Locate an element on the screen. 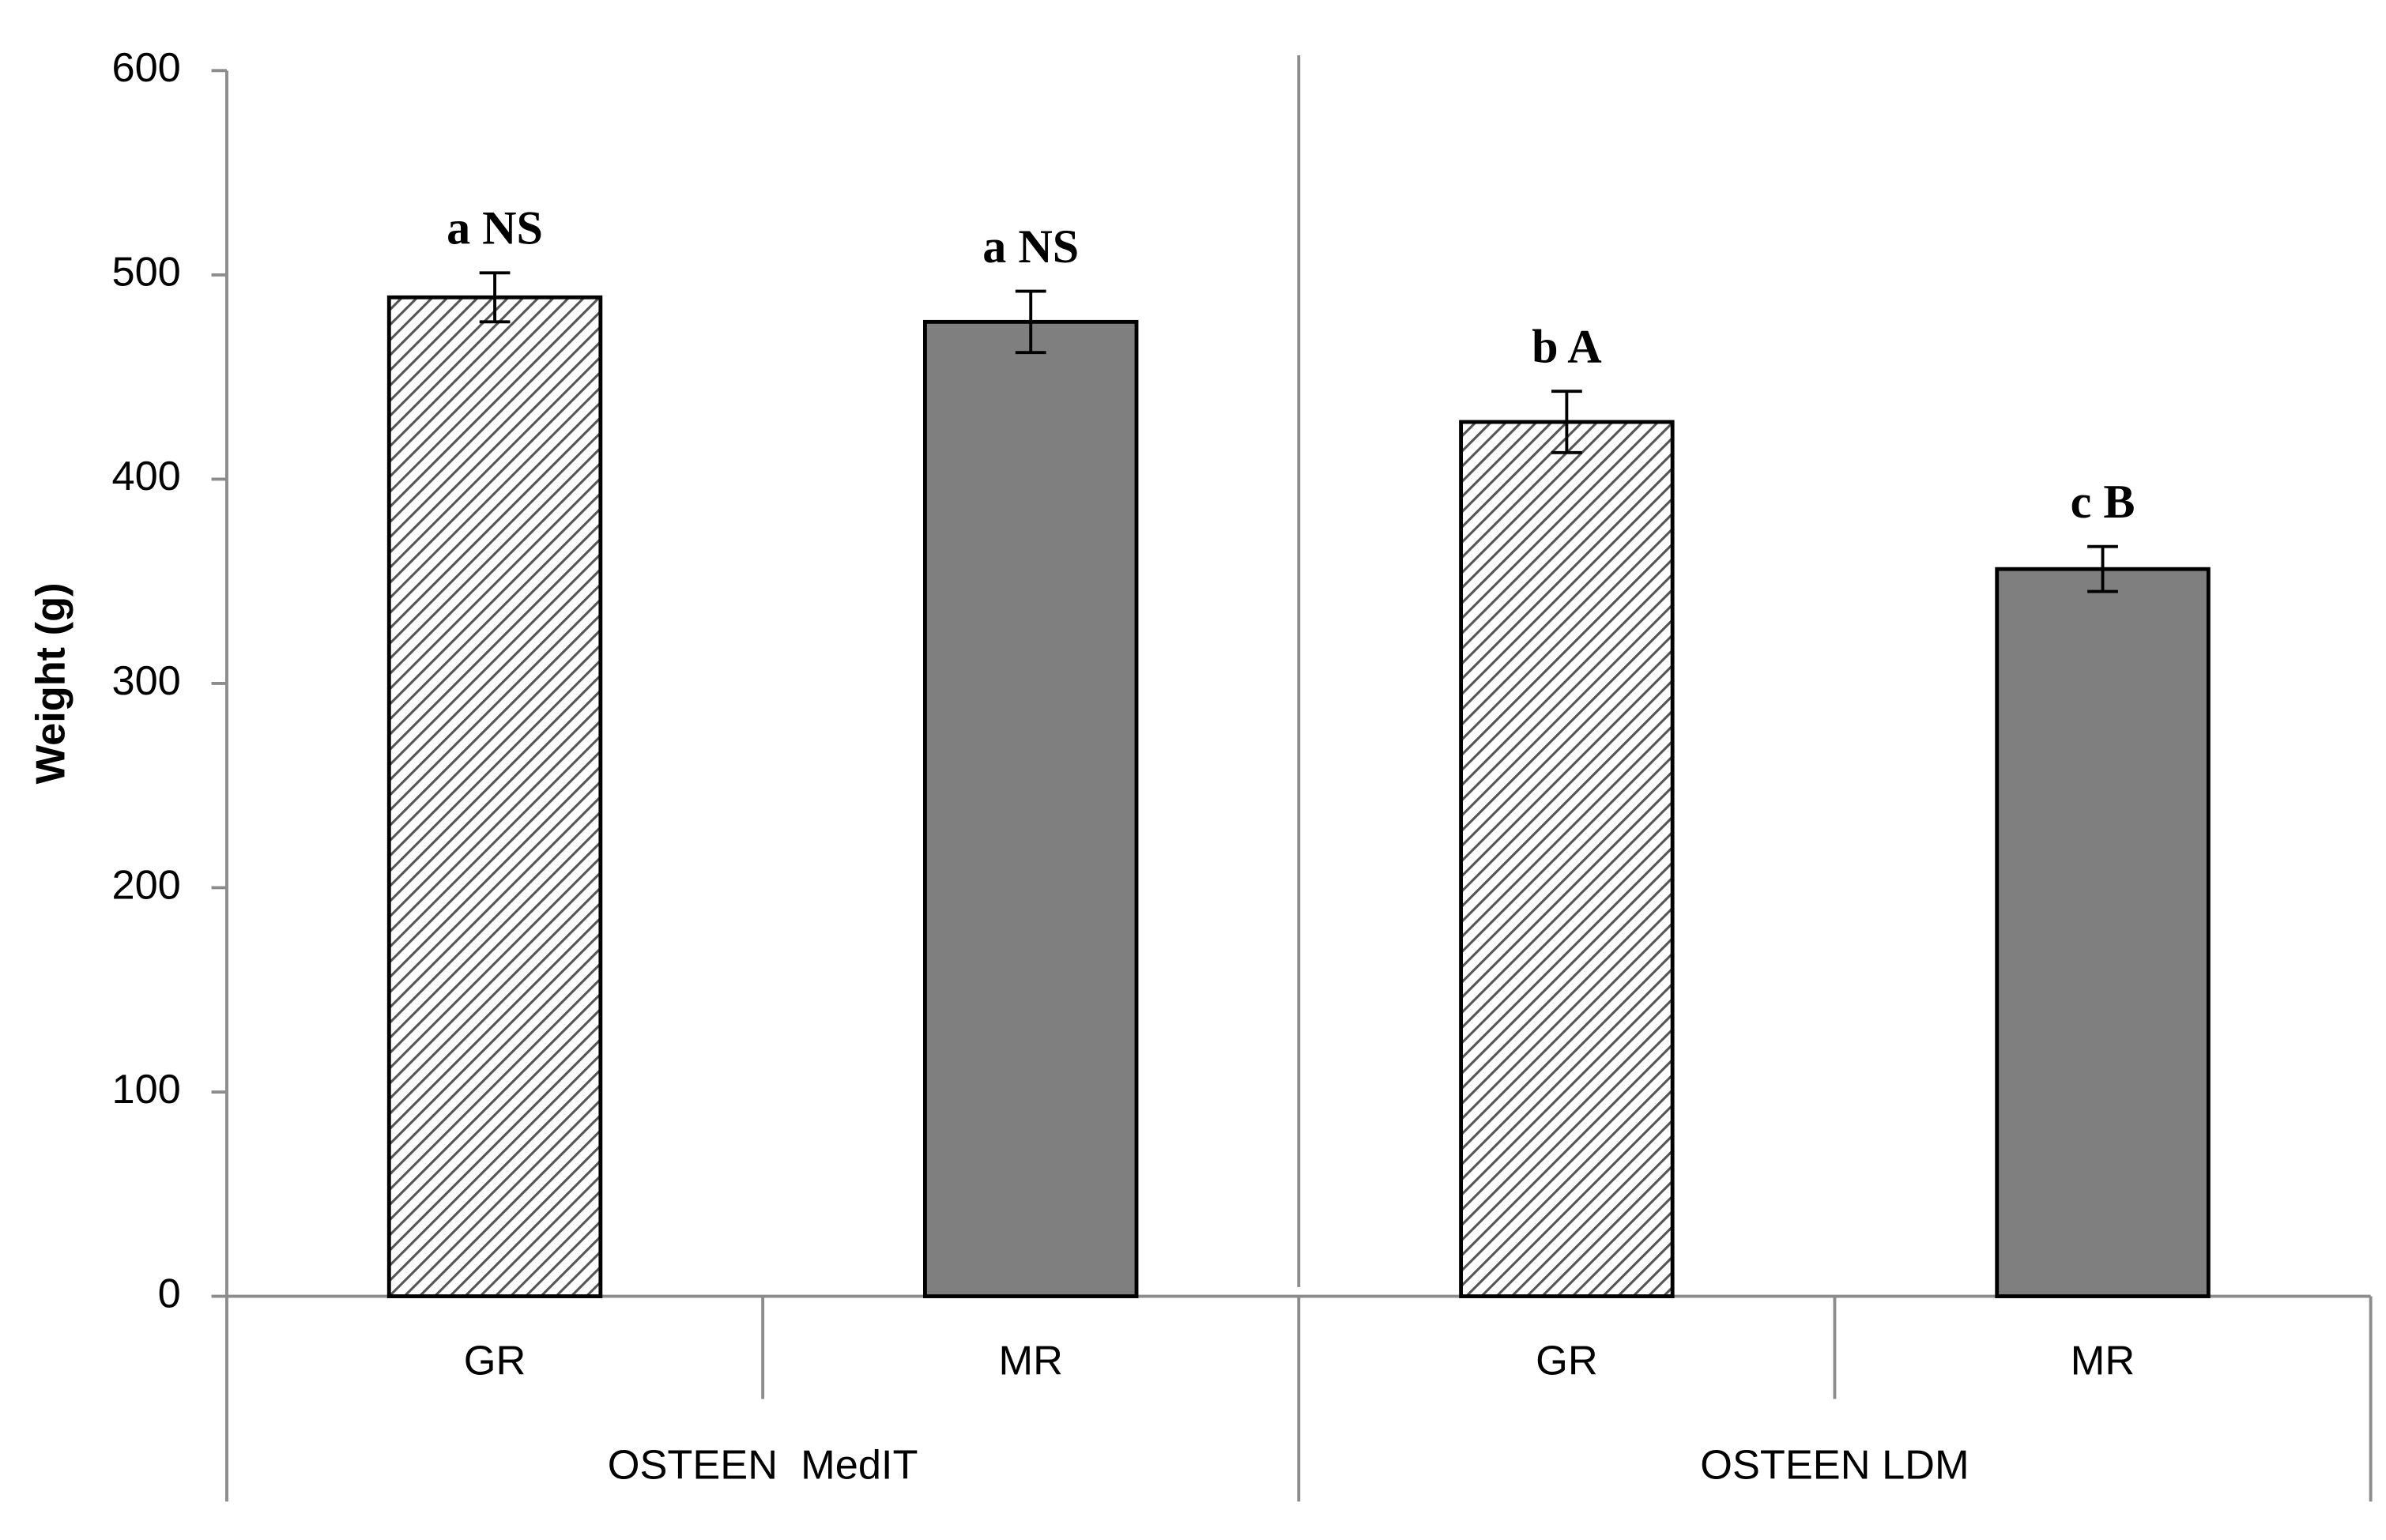  y-tick-label: 200 is located at coordinates (145, 885).